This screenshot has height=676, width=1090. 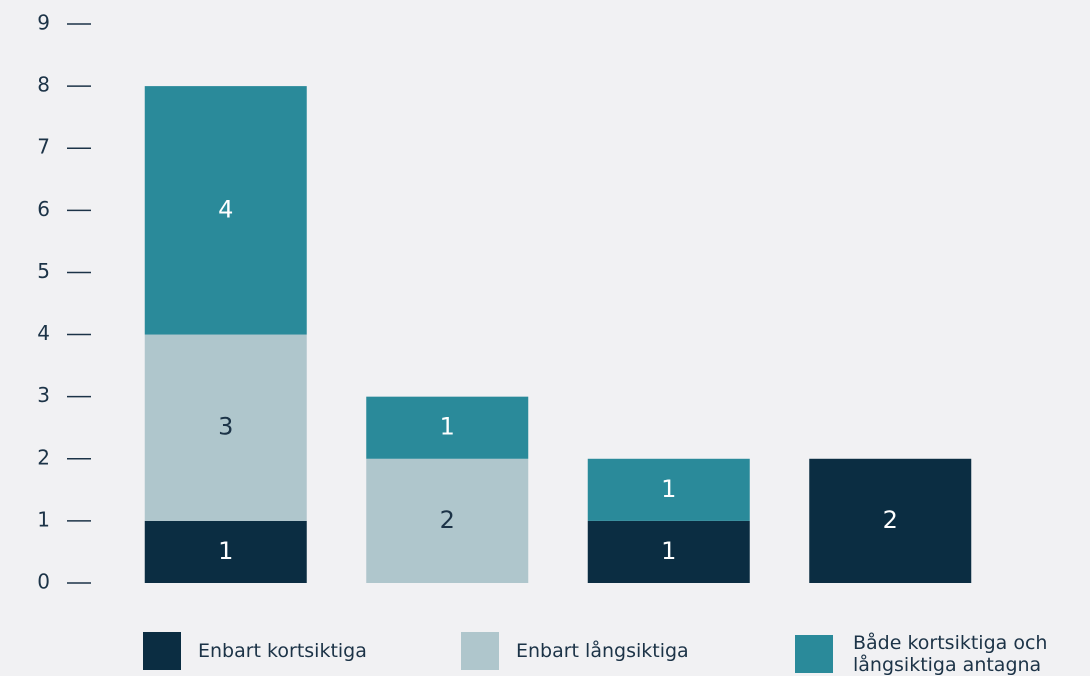 I want to click on y-tick-label: 0, so click(x=43, y=582).